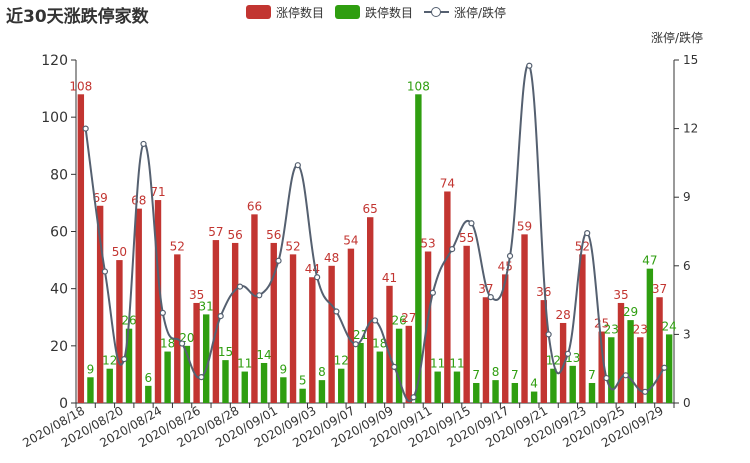  What do you see at coordinates (312, 269) in the screenshot?
I see `bar-up-label: 44` at bounding box center [312, 269].